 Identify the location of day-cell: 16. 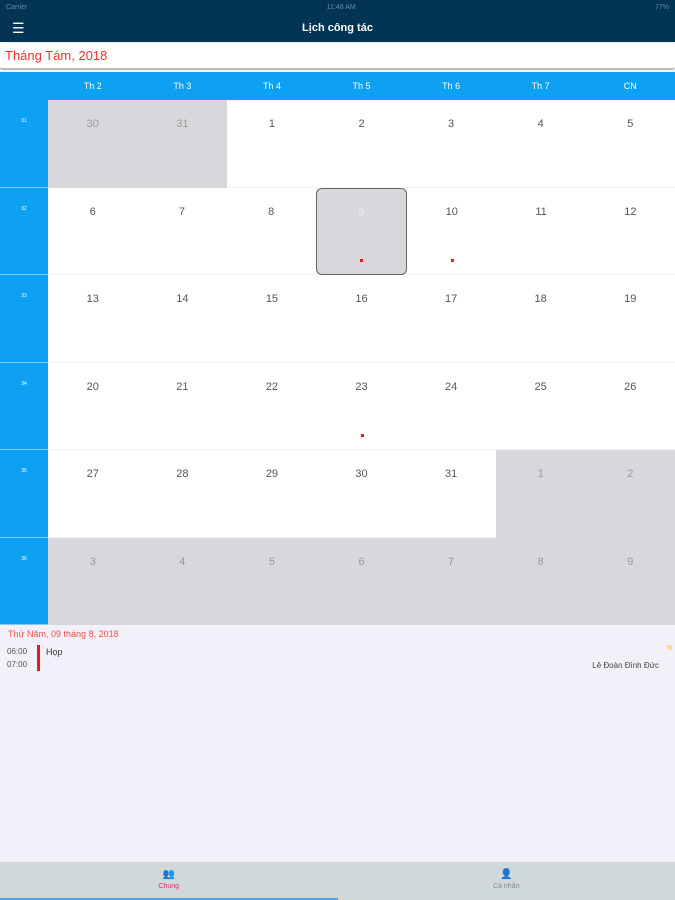
(361, 319).